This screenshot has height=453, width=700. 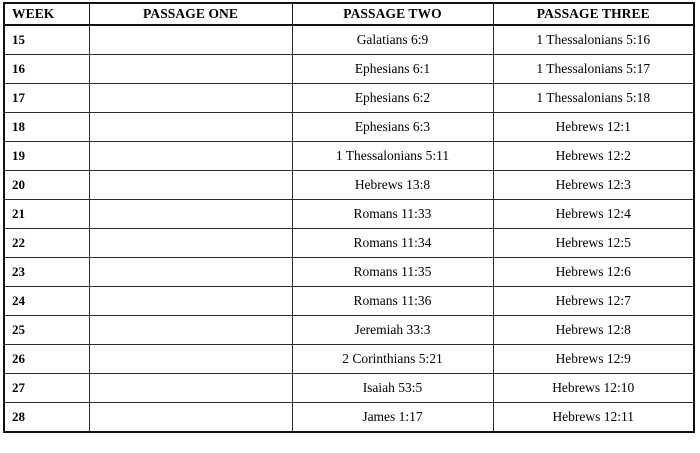 I want to click on cell-passage-two: Galatians 6:9, so click(x=392, y=39).